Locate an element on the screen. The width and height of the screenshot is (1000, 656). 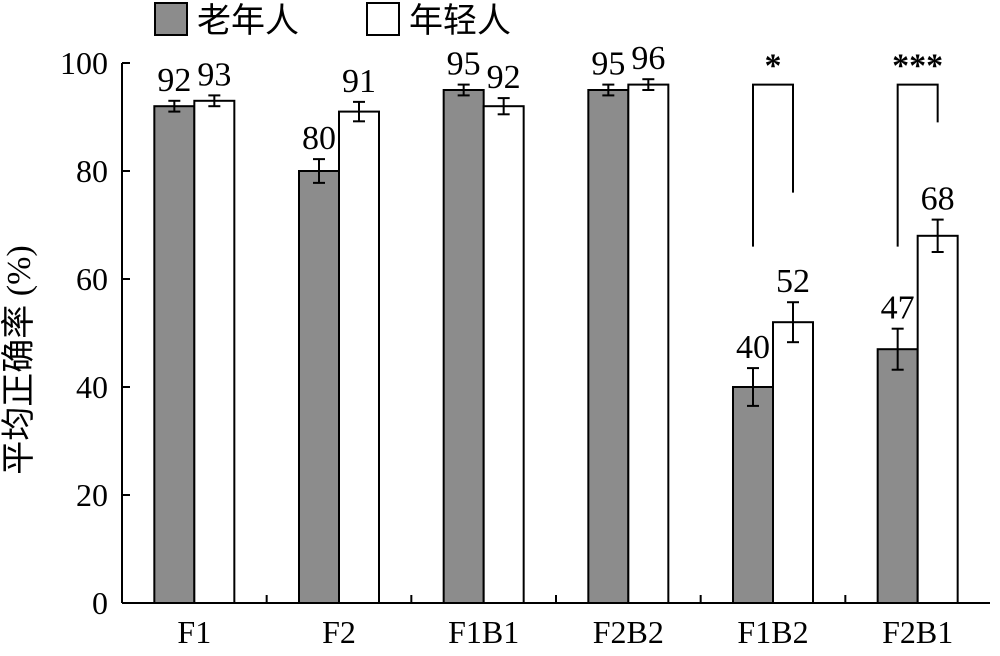
data-label: 96 is located at coordinates (648, 58).